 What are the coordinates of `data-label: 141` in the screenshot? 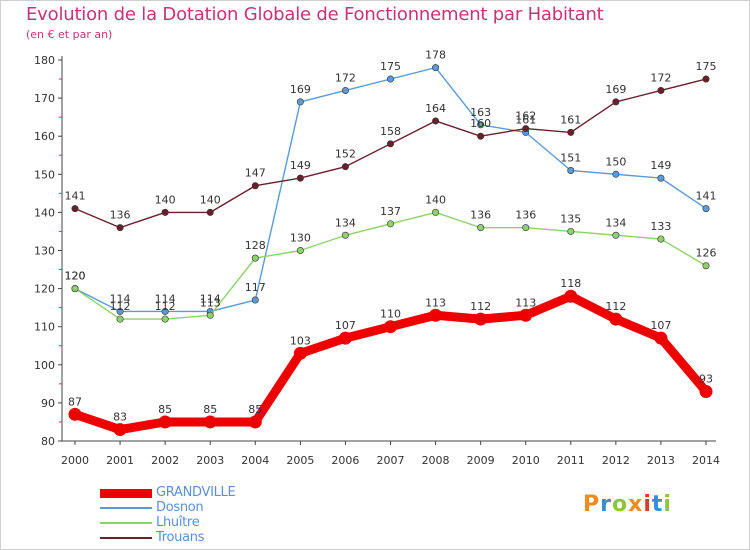 It's located at (706, 196).